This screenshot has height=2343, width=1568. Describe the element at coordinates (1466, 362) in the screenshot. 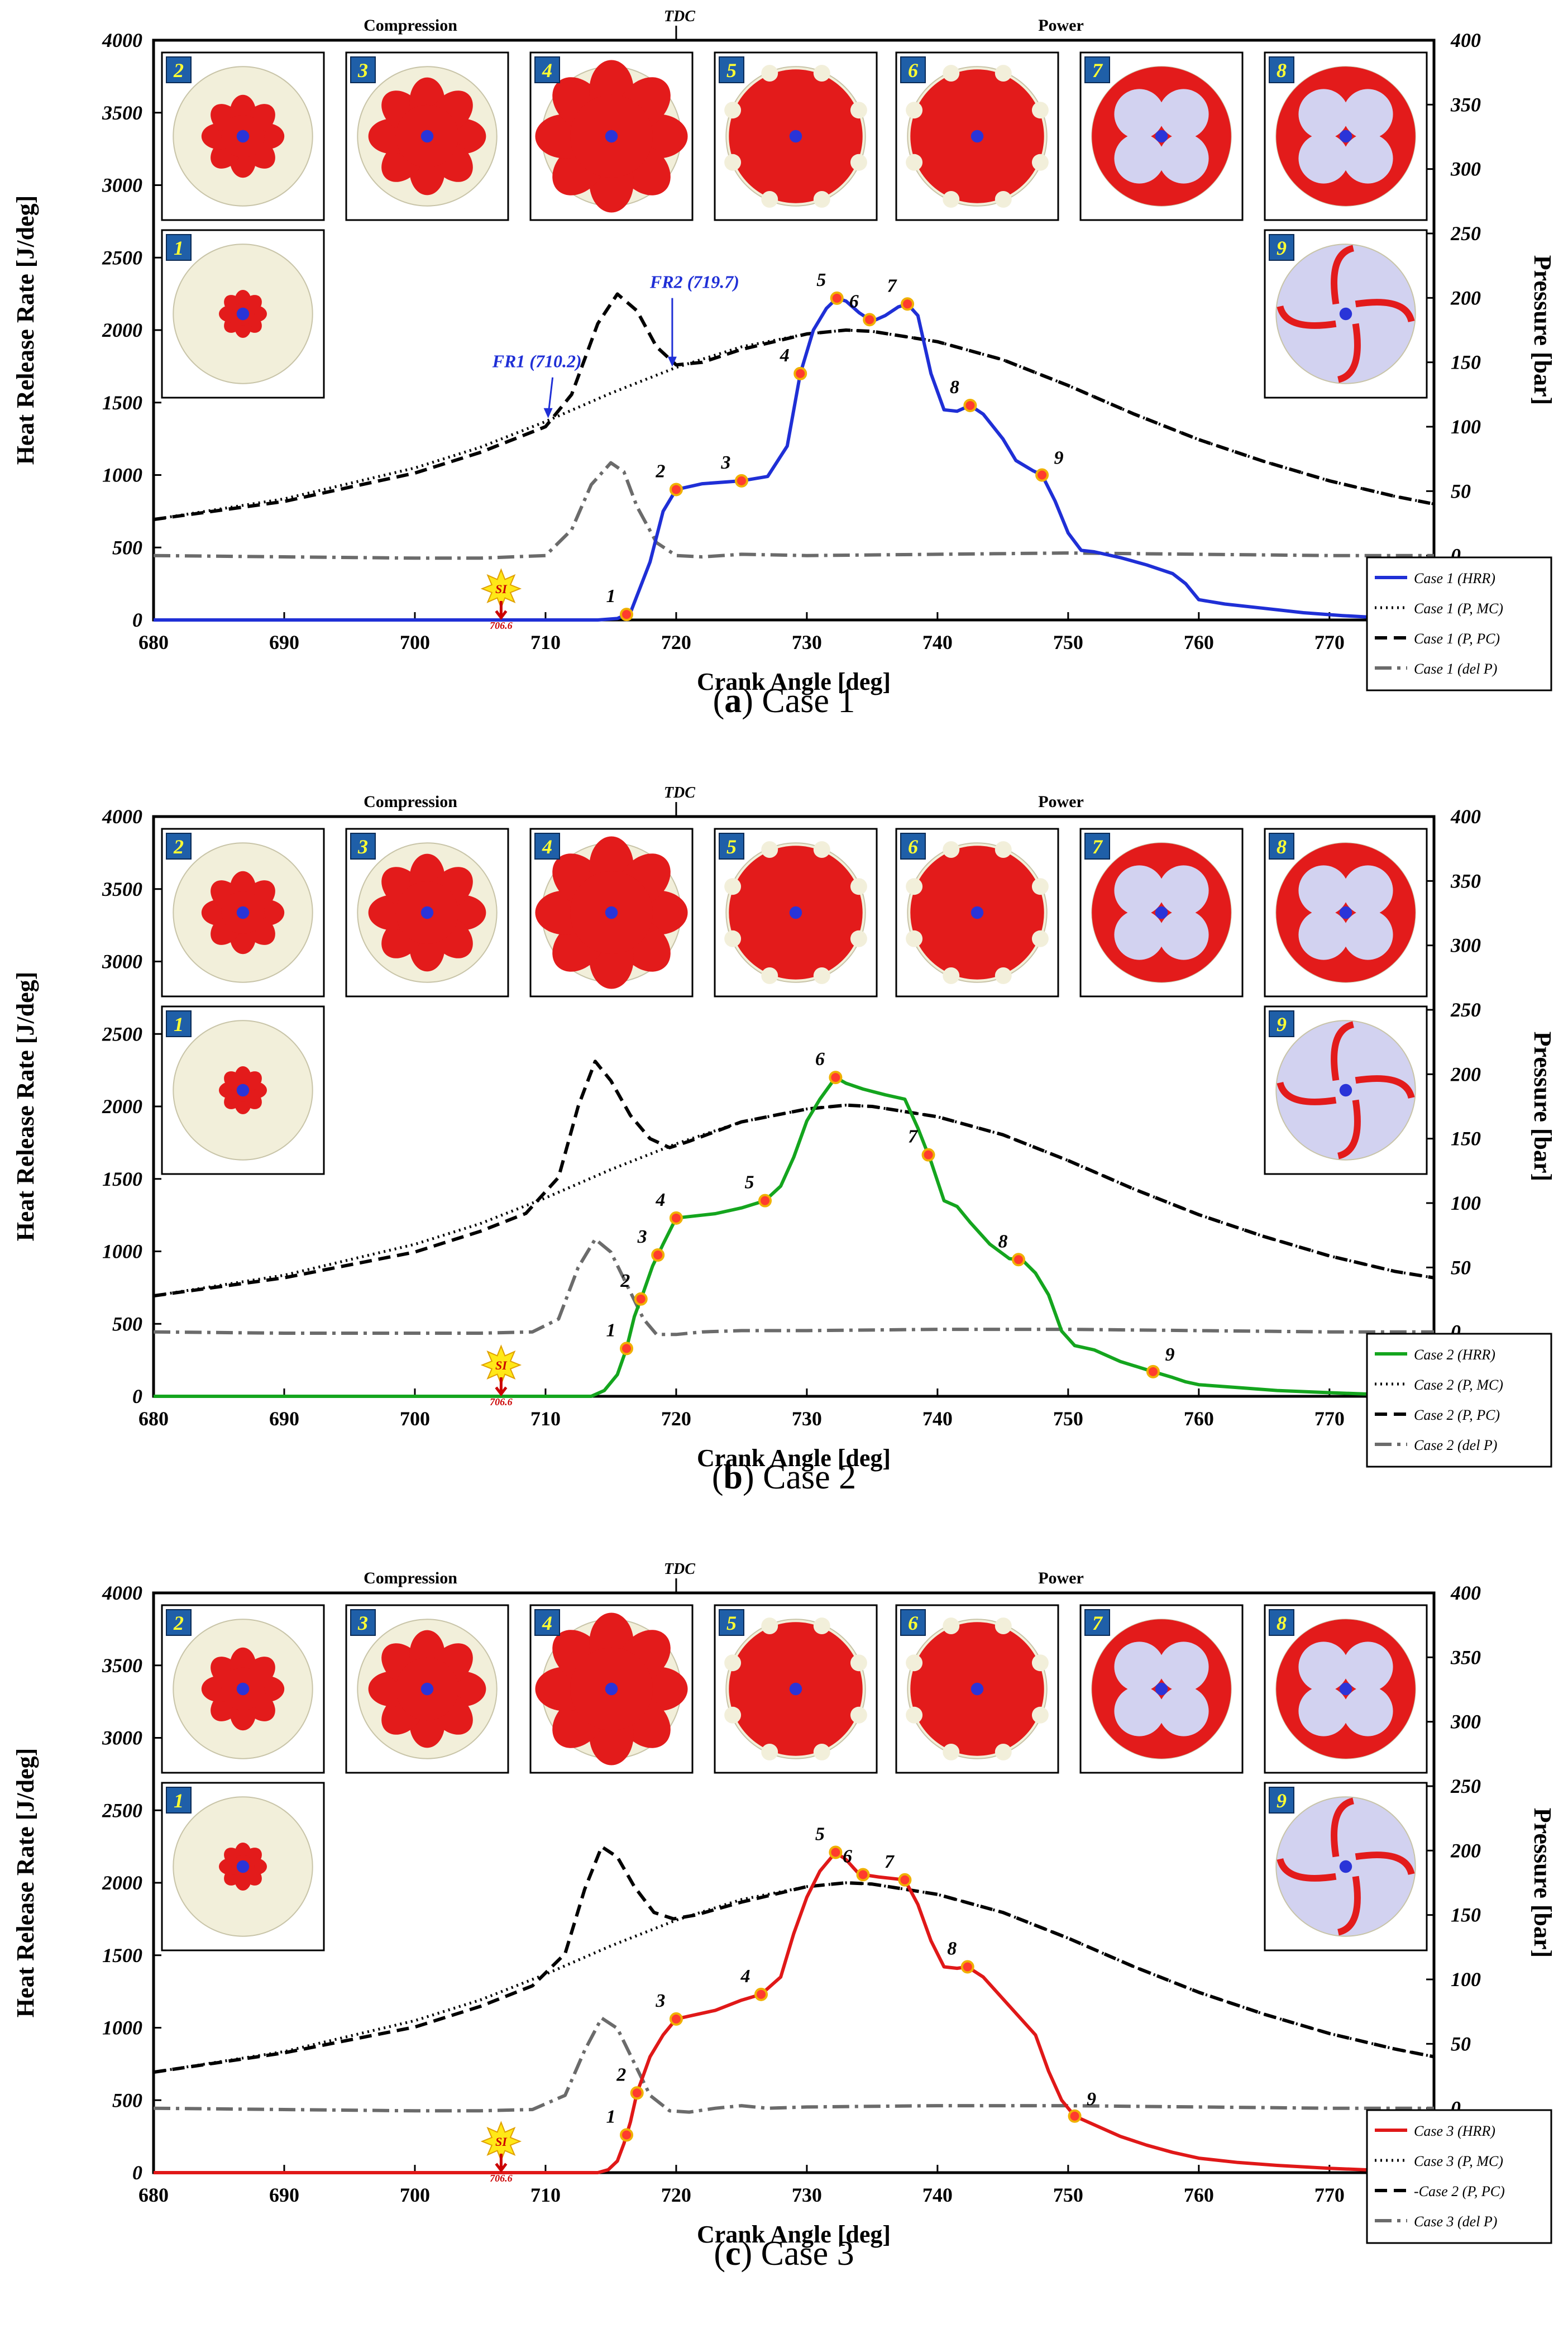

I see `y-right-tick-label: 150` at that location.